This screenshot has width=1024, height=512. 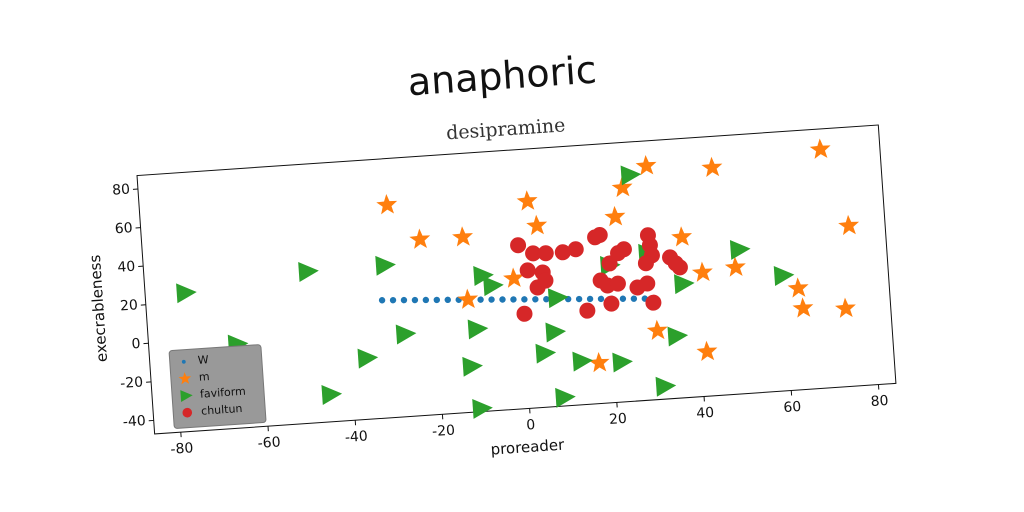 What do you see at coordinates (223, 393) in the screenshot?
I see `legend-label: faviform` at bounding box center [223, 393].